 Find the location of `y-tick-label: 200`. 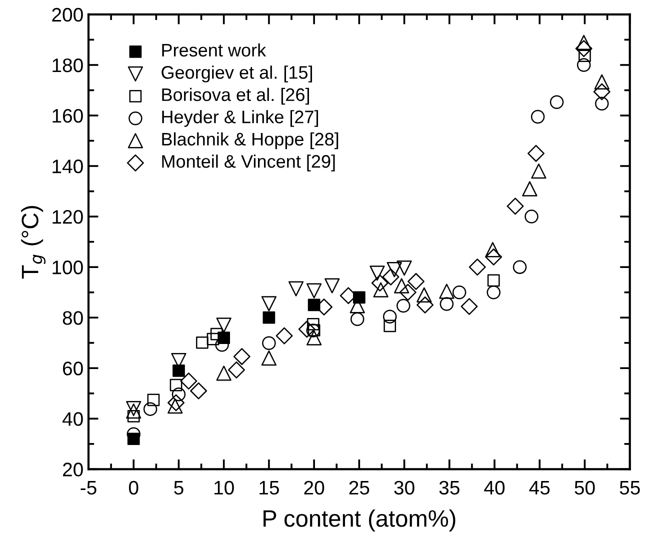

y-tick-label: 200 is located at coordinates (67, 15).